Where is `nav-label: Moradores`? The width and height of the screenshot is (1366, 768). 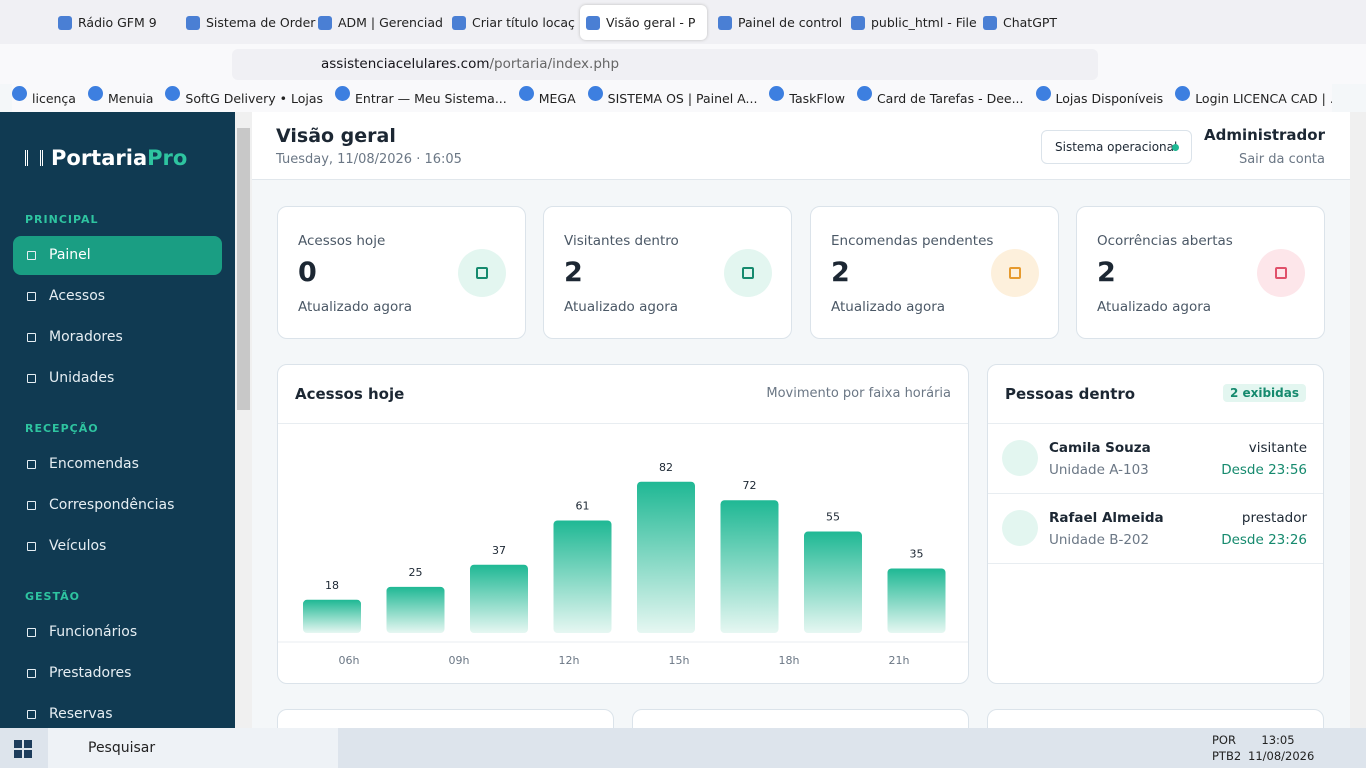 nav-label: Moradores is located at coordinates (86, 337).